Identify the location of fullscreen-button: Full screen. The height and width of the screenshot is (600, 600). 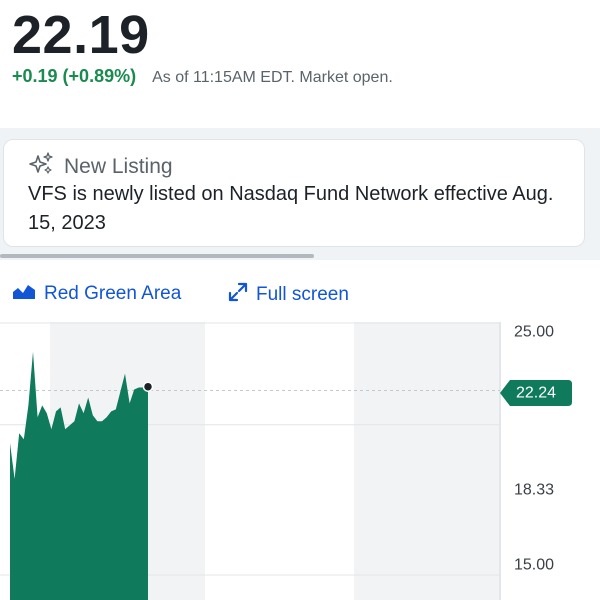
(288, 295).